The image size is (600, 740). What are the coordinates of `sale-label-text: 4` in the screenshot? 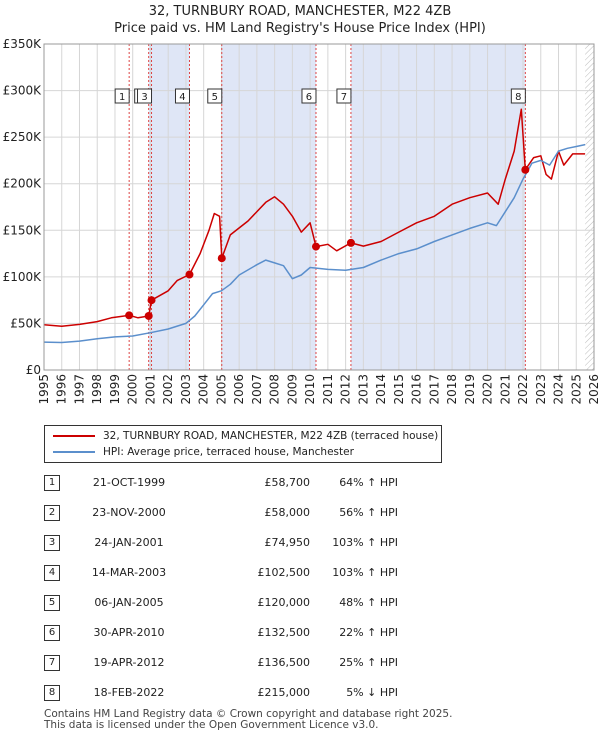 It's located at (182, 97).